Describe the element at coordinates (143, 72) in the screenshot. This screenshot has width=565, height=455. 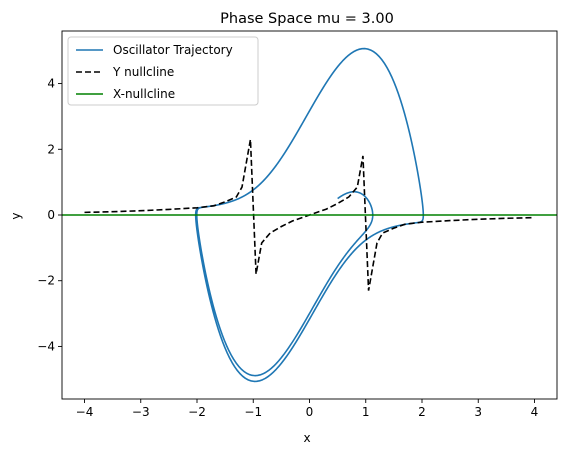
I see `legend-entry: Y nullcline` at that location.